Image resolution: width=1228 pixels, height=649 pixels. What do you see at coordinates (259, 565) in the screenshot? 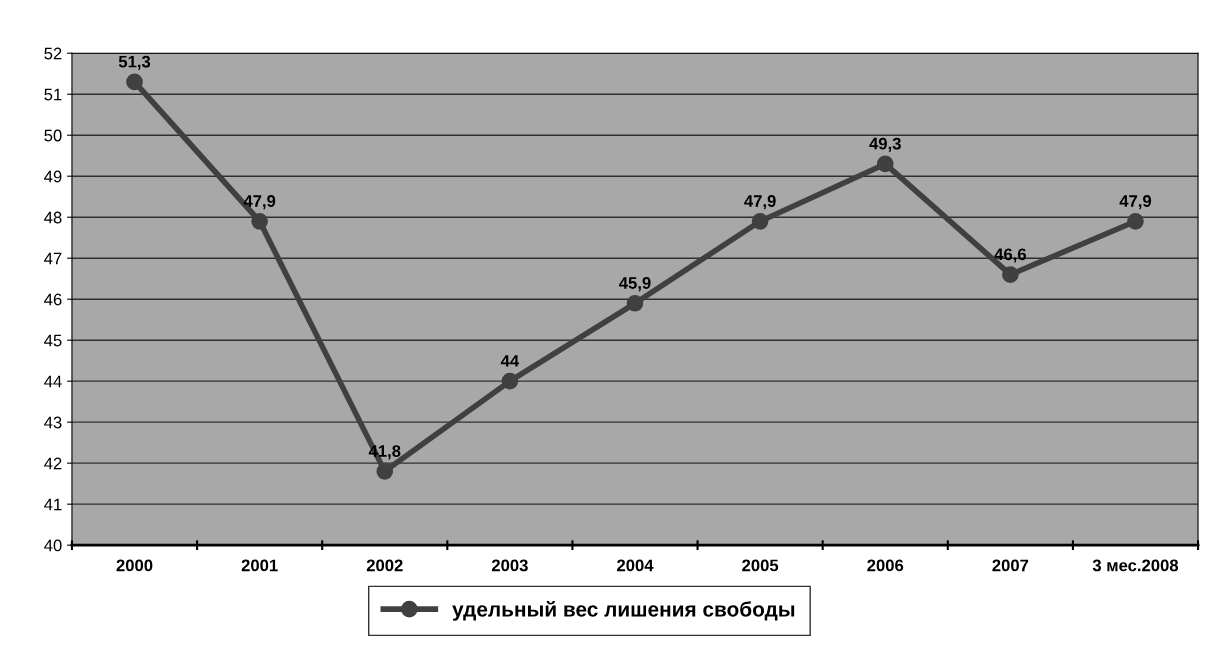
I see `x-tick-label: 2001` at bounding box center [259, 565].